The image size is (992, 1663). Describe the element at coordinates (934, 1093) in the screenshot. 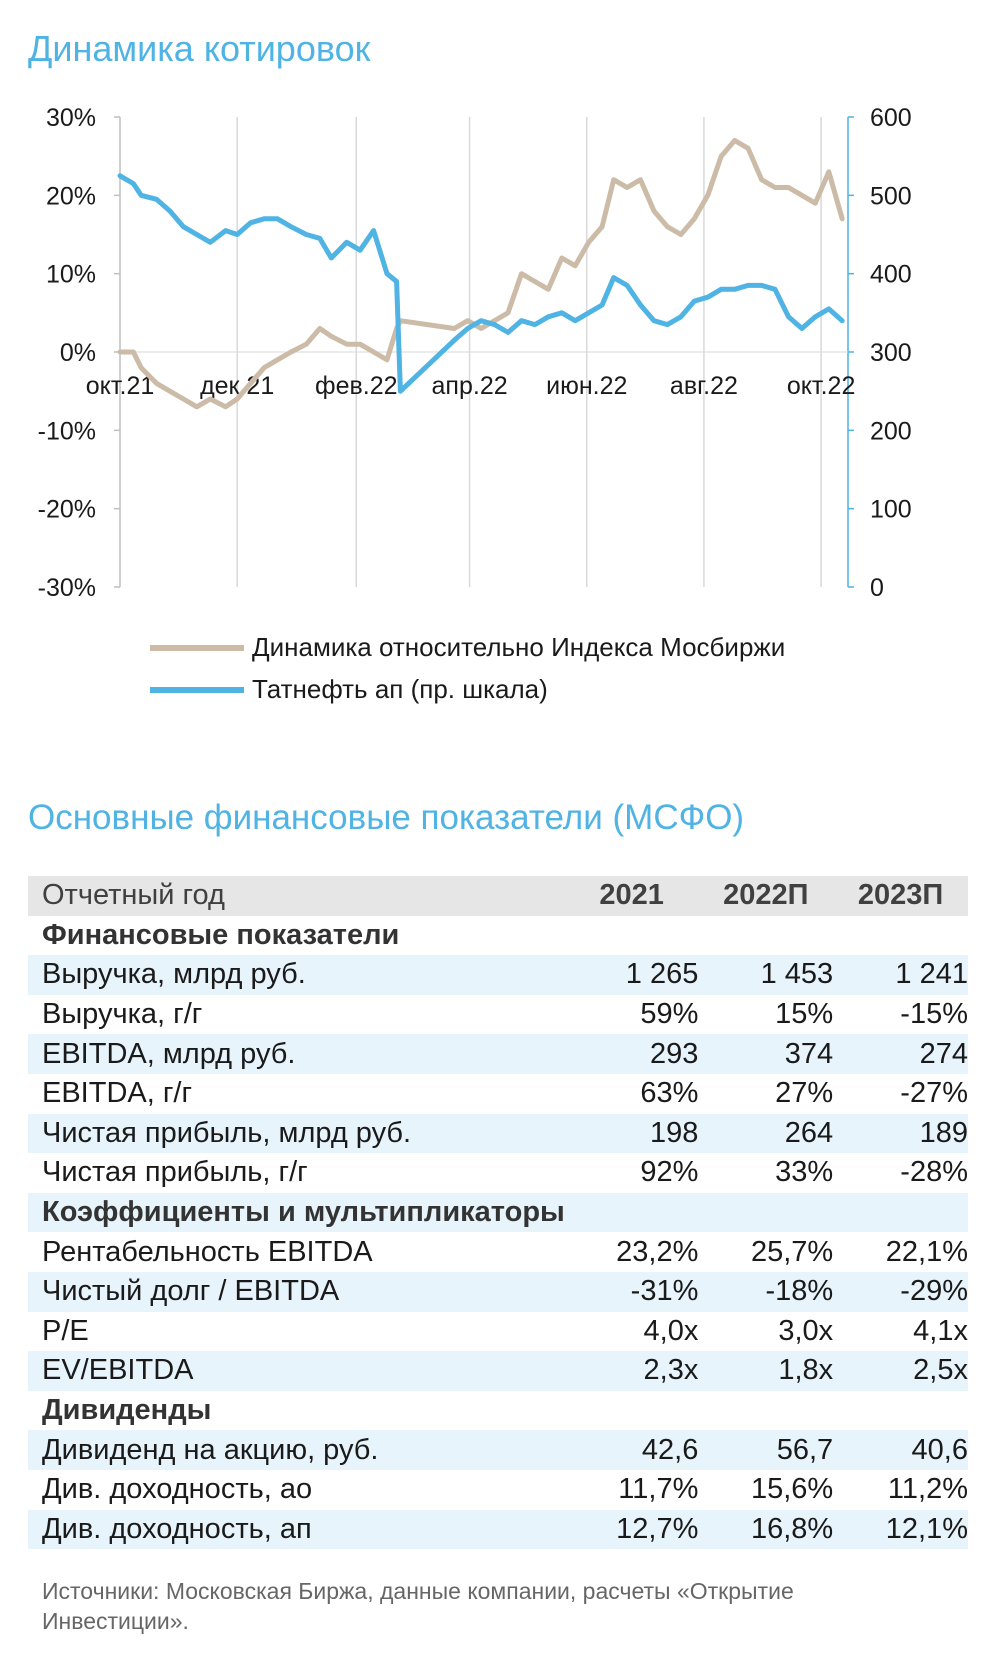

I see `row-value: -27%` at that location.